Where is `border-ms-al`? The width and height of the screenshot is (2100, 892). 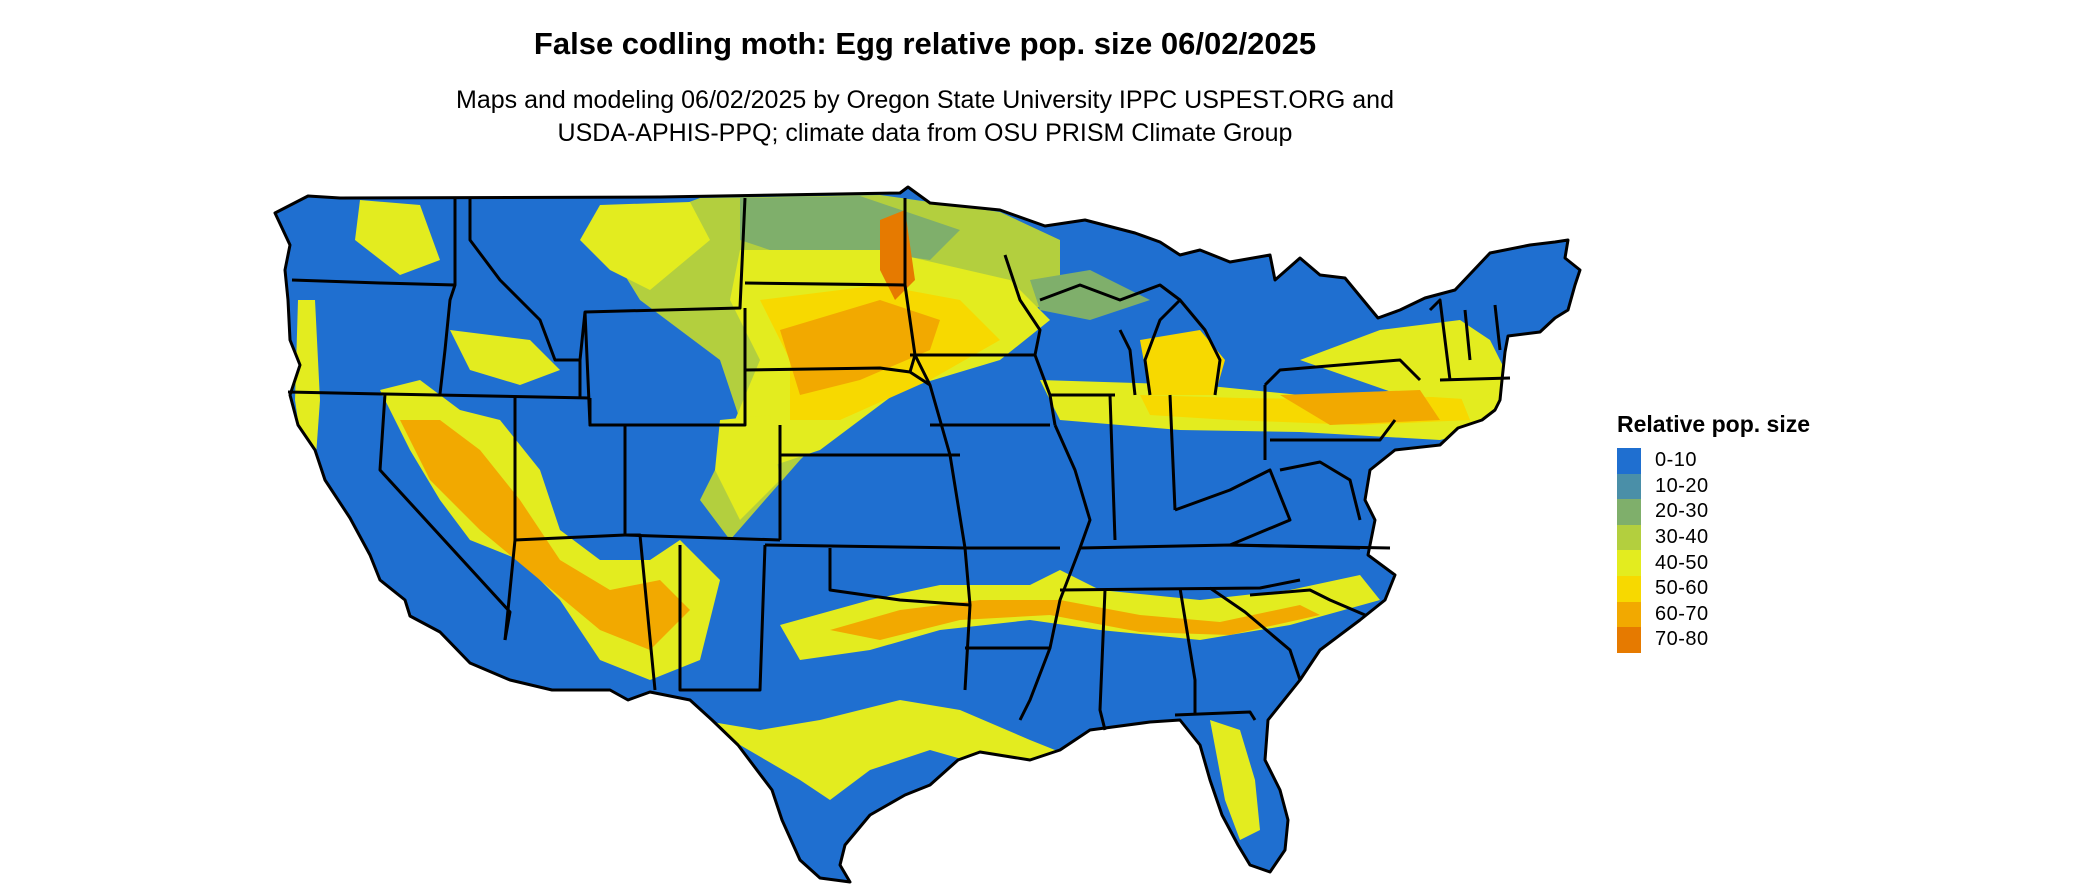
border-ms-al is located at coordinates (1102, 660).